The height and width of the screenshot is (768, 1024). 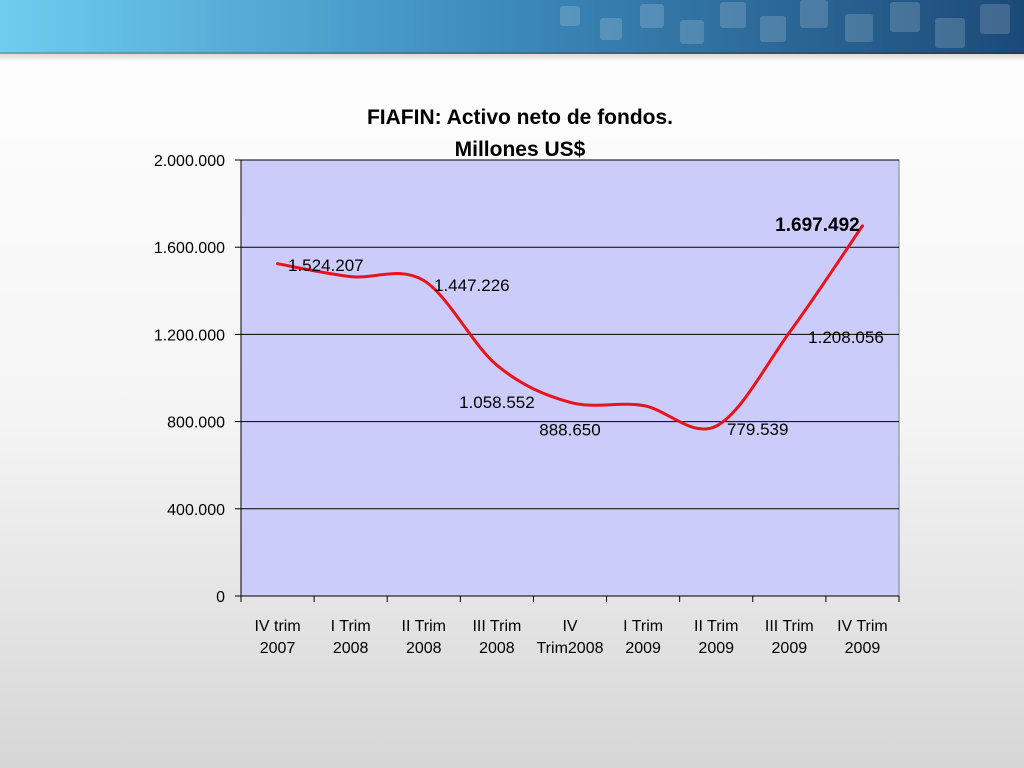 What do you see at coordinates (512, 27) in the screenshot?
I see `header-banner` at bounding box center [512, 27].